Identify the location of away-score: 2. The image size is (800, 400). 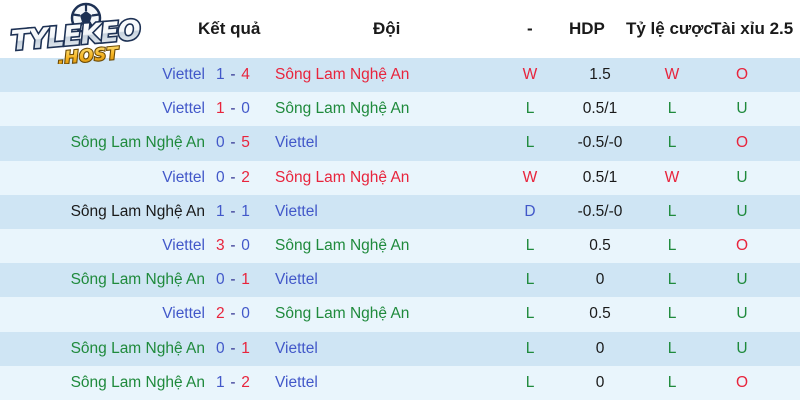
(246, 382).